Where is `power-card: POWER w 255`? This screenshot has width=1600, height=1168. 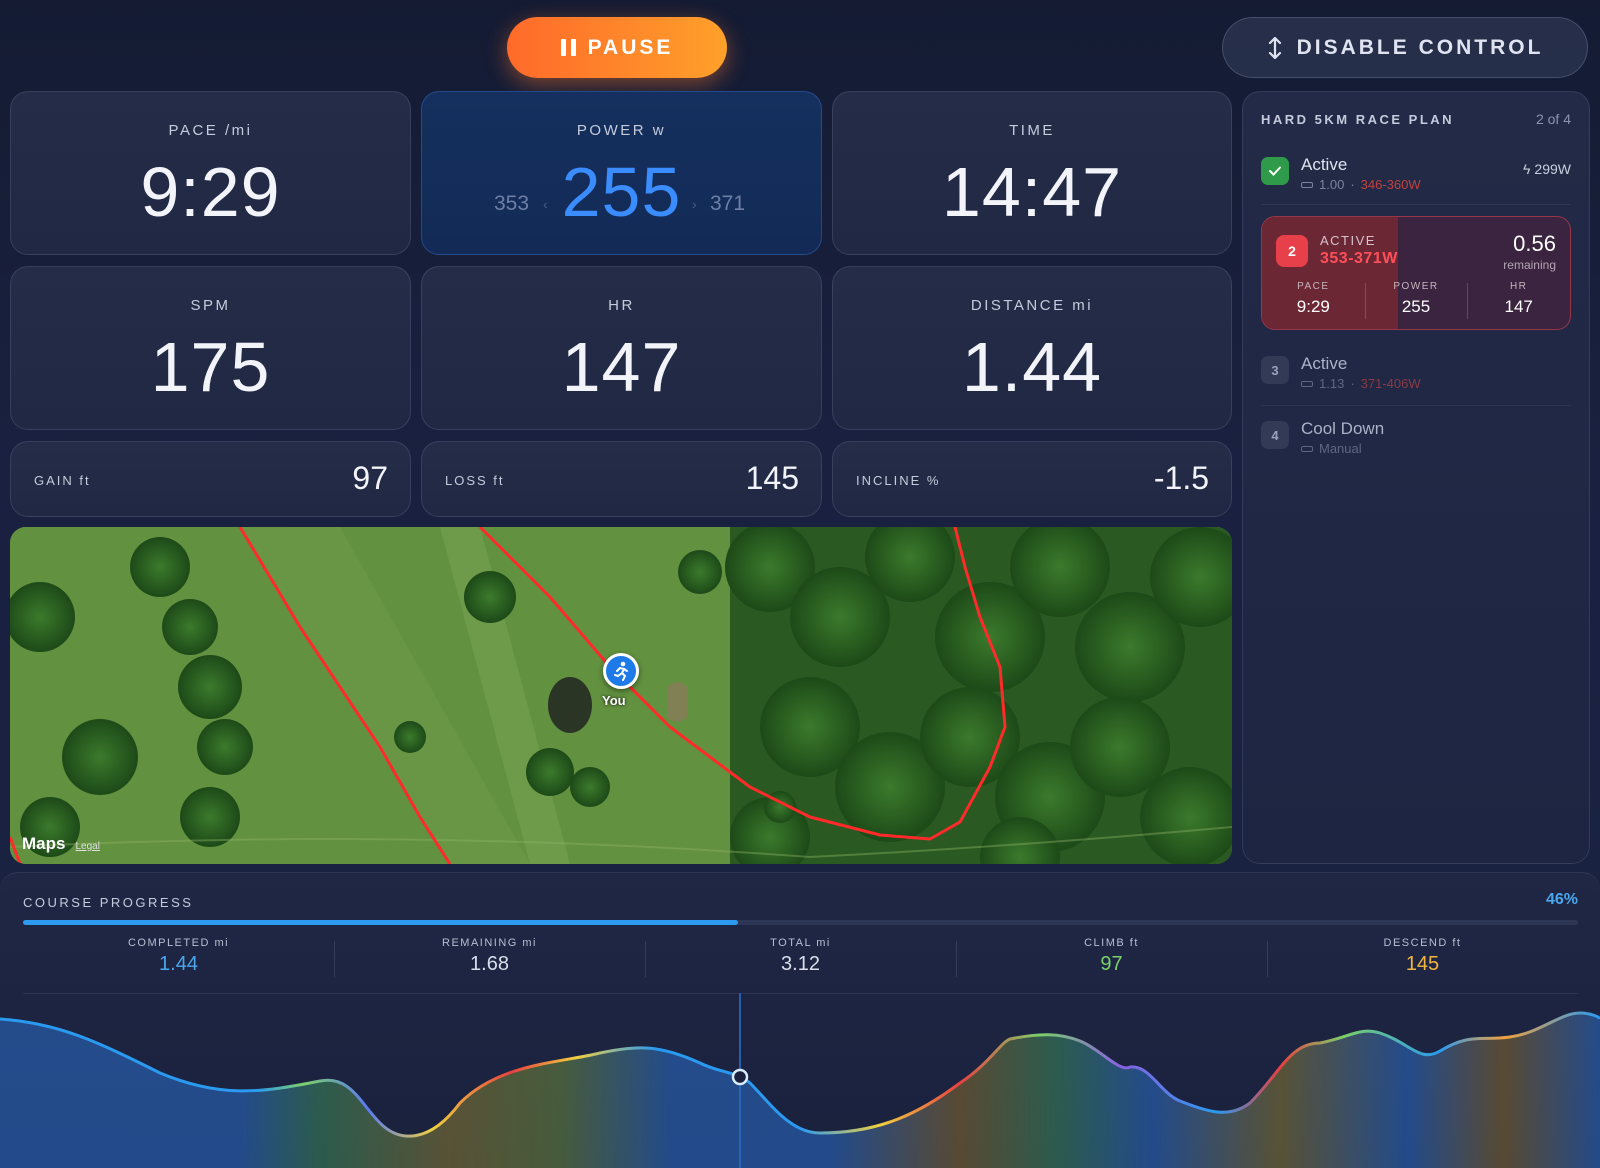 power-card: POWER w 255 is located at coordinates (621, 173).